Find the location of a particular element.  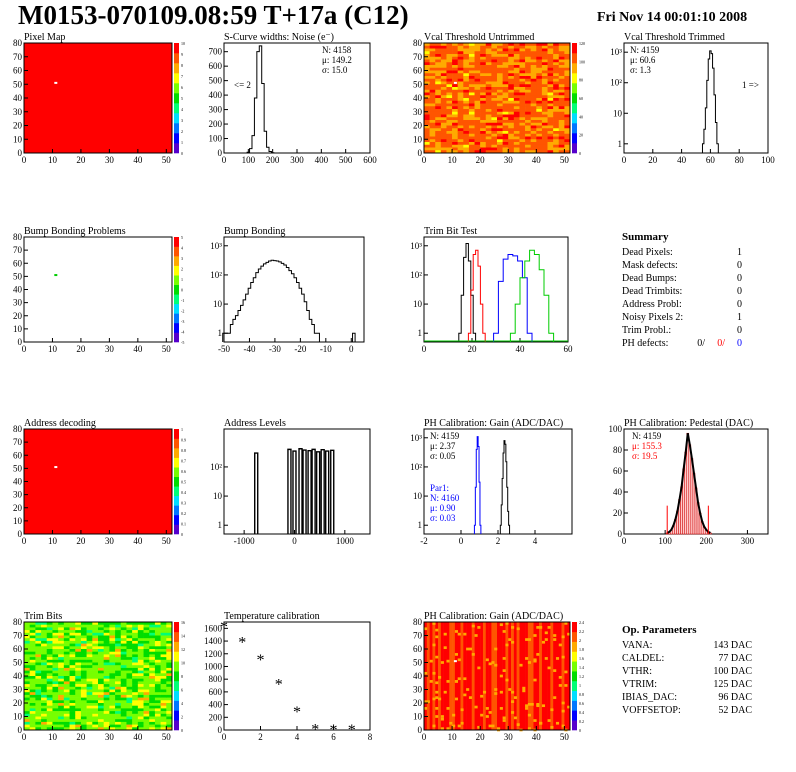

x-tick-label: 20 is located at coordinates (473, 349).